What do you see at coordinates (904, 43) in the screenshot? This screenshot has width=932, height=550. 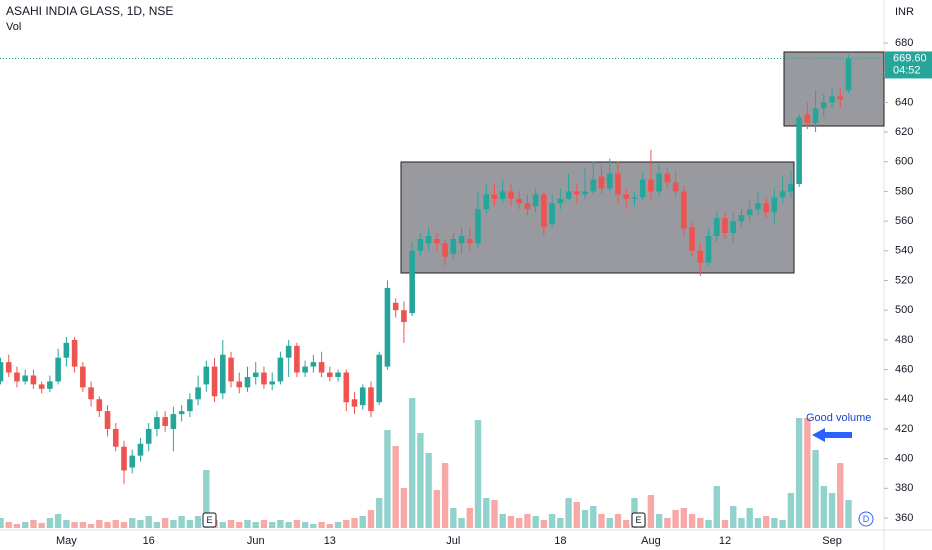 I see `y-tick-label: 680` at bounding box center [904, 43].